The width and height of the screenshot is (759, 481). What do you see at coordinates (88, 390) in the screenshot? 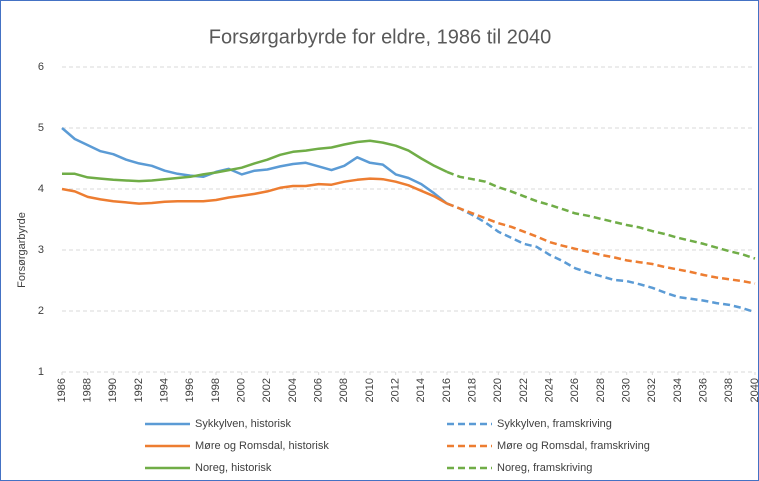
I see `x-tick-label: 1988` at bounding box center [88, 390].